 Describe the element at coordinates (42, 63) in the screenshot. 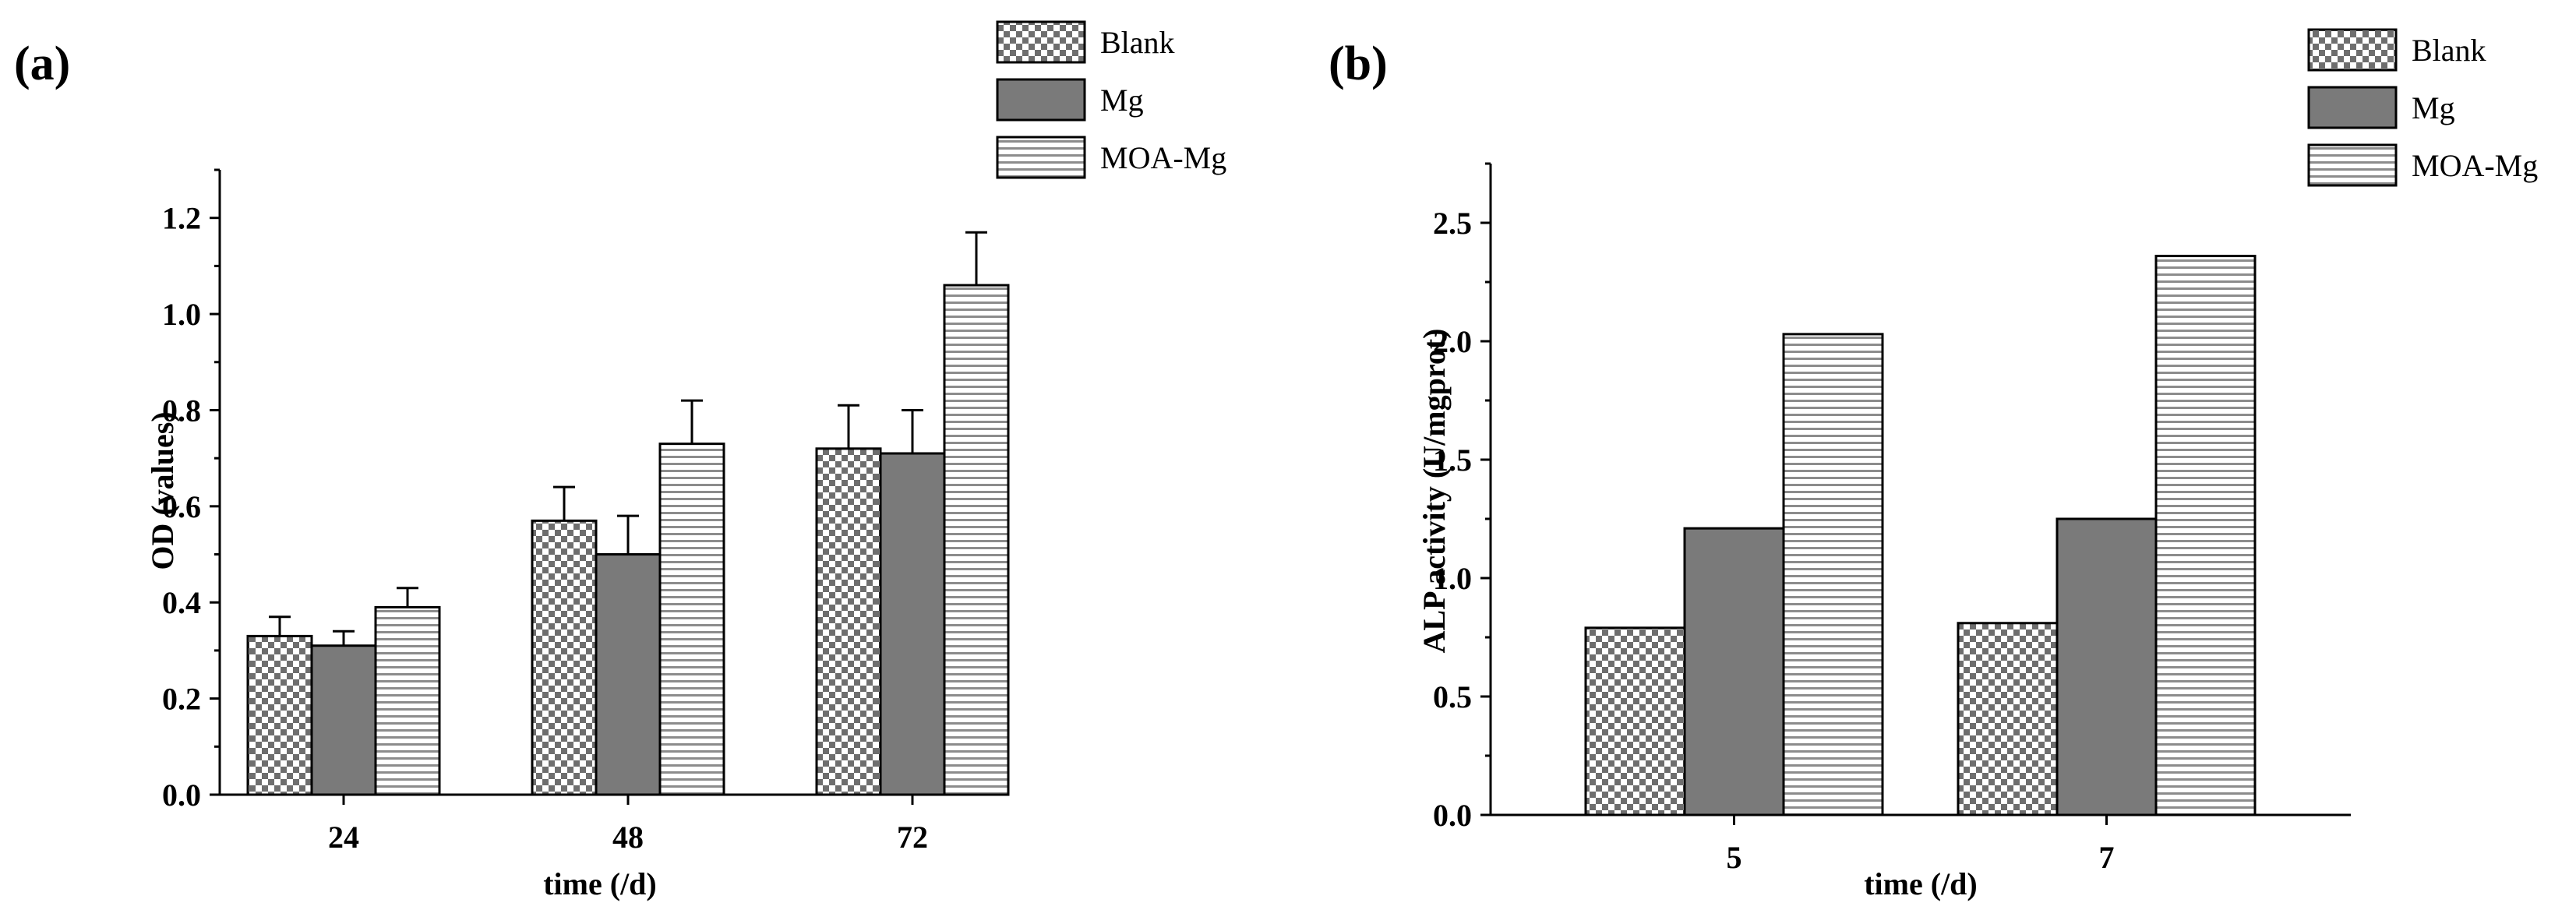

I see `panel-label: (a)` at that location.